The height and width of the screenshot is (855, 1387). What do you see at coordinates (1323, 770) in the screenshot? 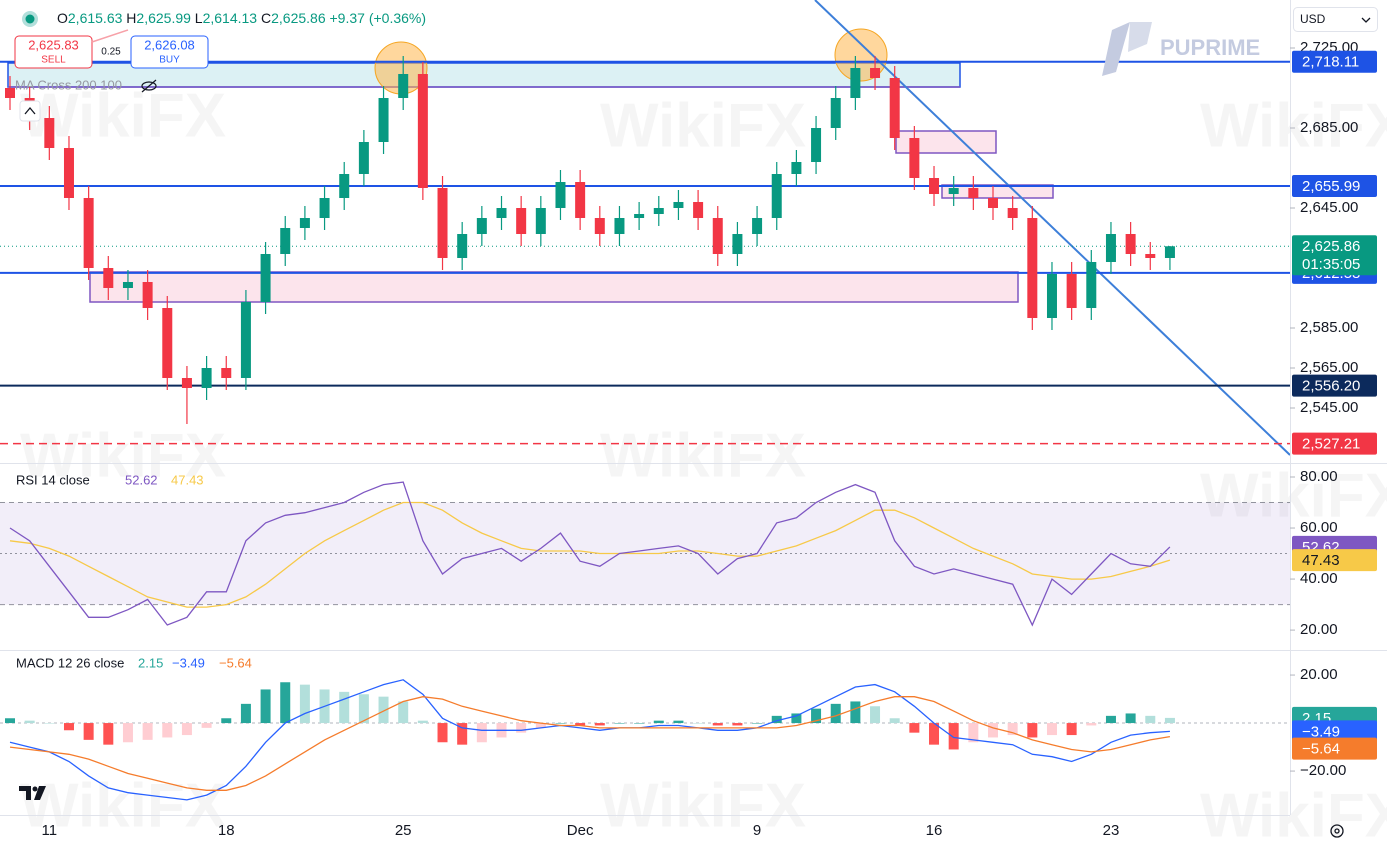
I see `y-tick-label: −20.00` at bounding box center [1323, 770].